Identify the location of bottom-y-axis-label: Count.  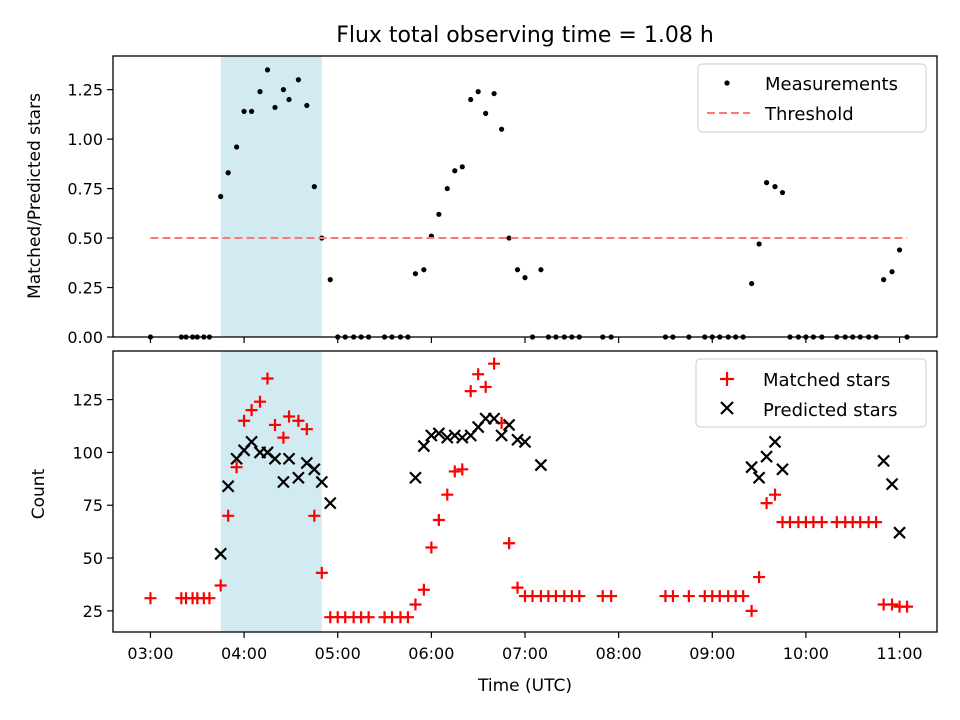
(39, 493).